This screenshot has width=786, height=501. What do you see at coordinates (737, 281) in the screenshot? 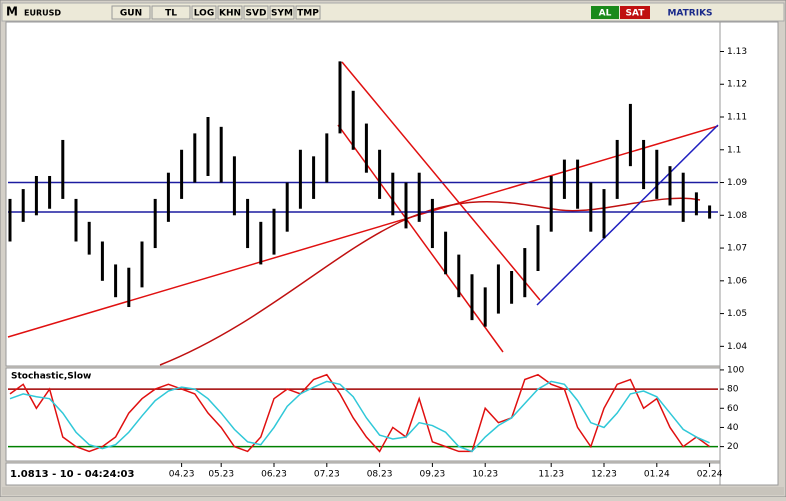
I see `y-tick-label: 1.06` at bounding box center [737, 281].